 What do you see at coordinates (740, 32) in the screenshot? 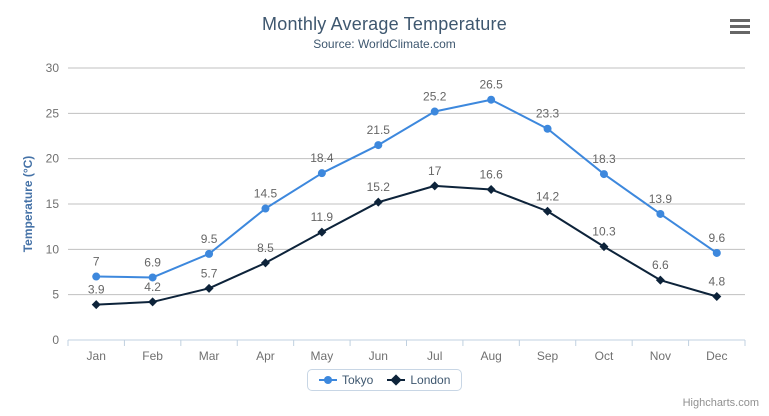
I see `menu-bar-bottom` at bounding box center [740, 32].